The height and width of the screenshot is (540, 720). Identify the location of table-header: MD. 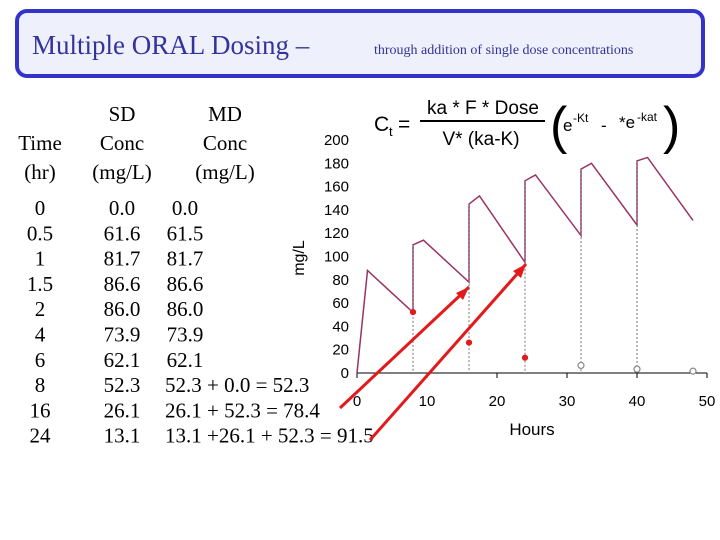
(225, 114).